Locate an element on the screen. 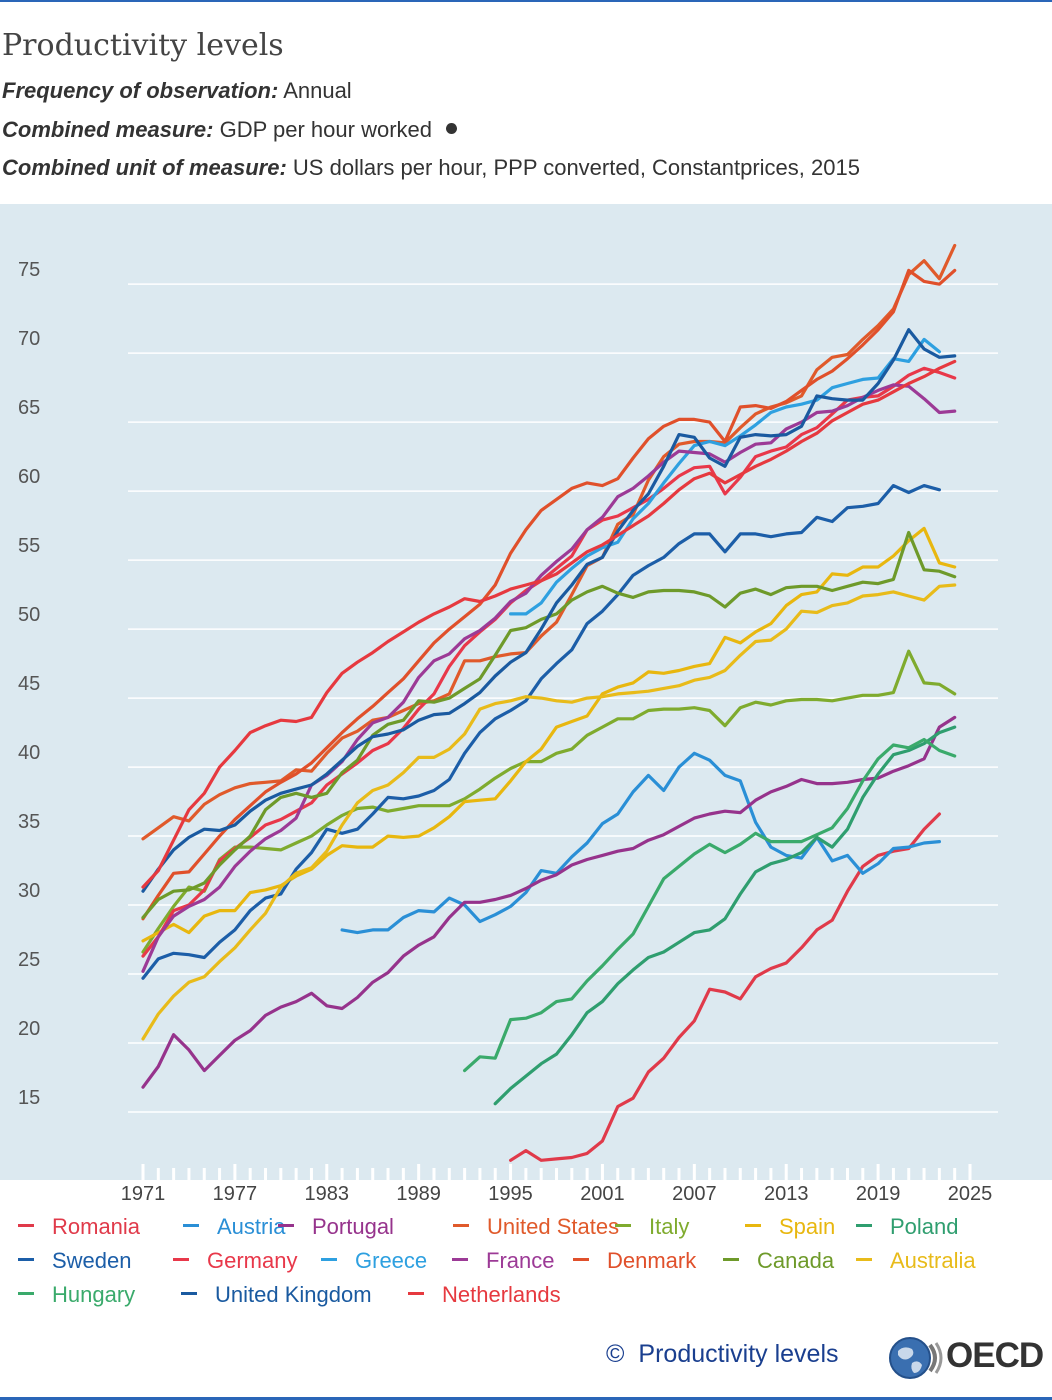 This screenshot has width=1052, height=1400. measure-line: Combined measure: GDP per hour worked is located at coordinates (229, 130).